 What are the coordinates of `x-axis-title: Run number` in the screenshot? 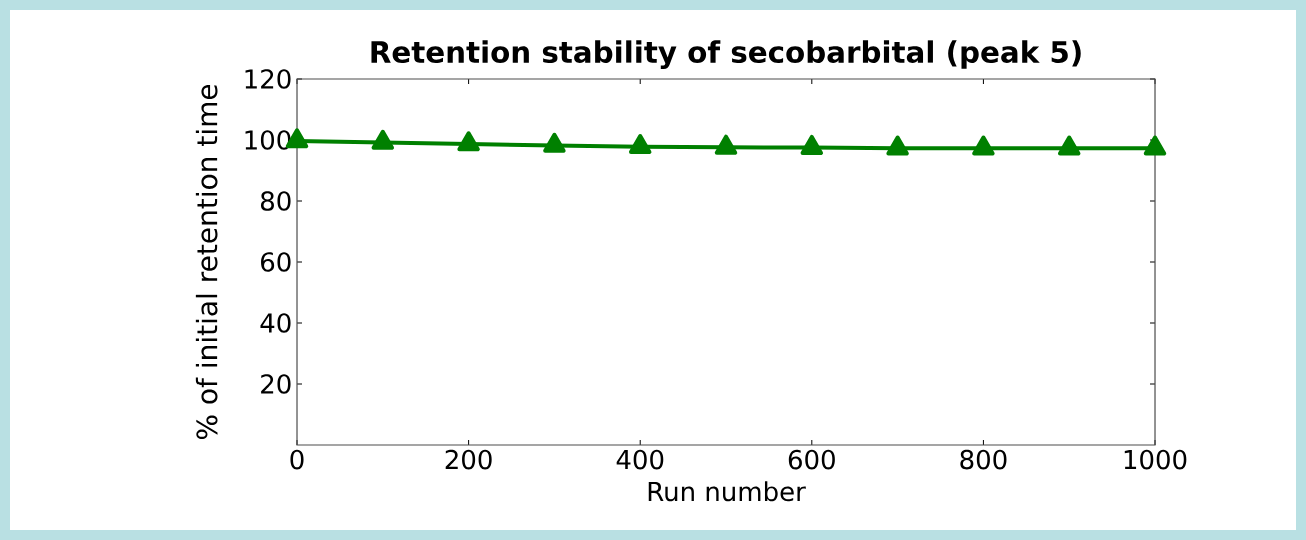 It's located at (727, 491).